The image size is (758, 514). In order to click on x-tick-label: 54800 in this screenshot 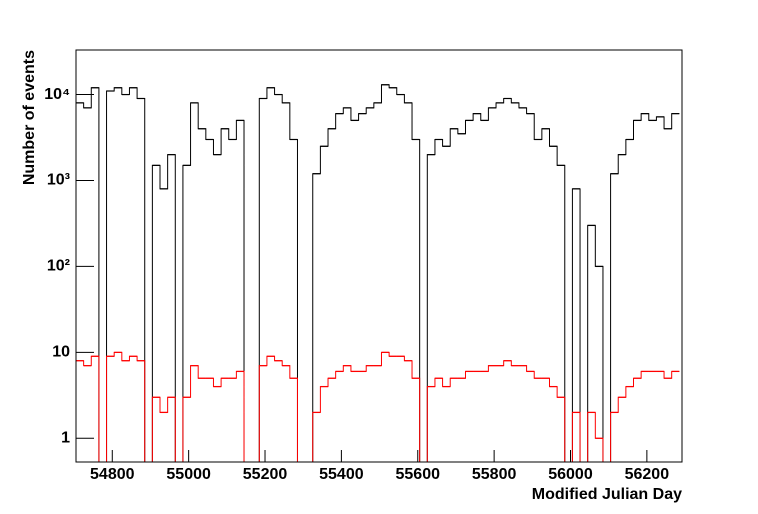, I will do `click(112, 474)`.